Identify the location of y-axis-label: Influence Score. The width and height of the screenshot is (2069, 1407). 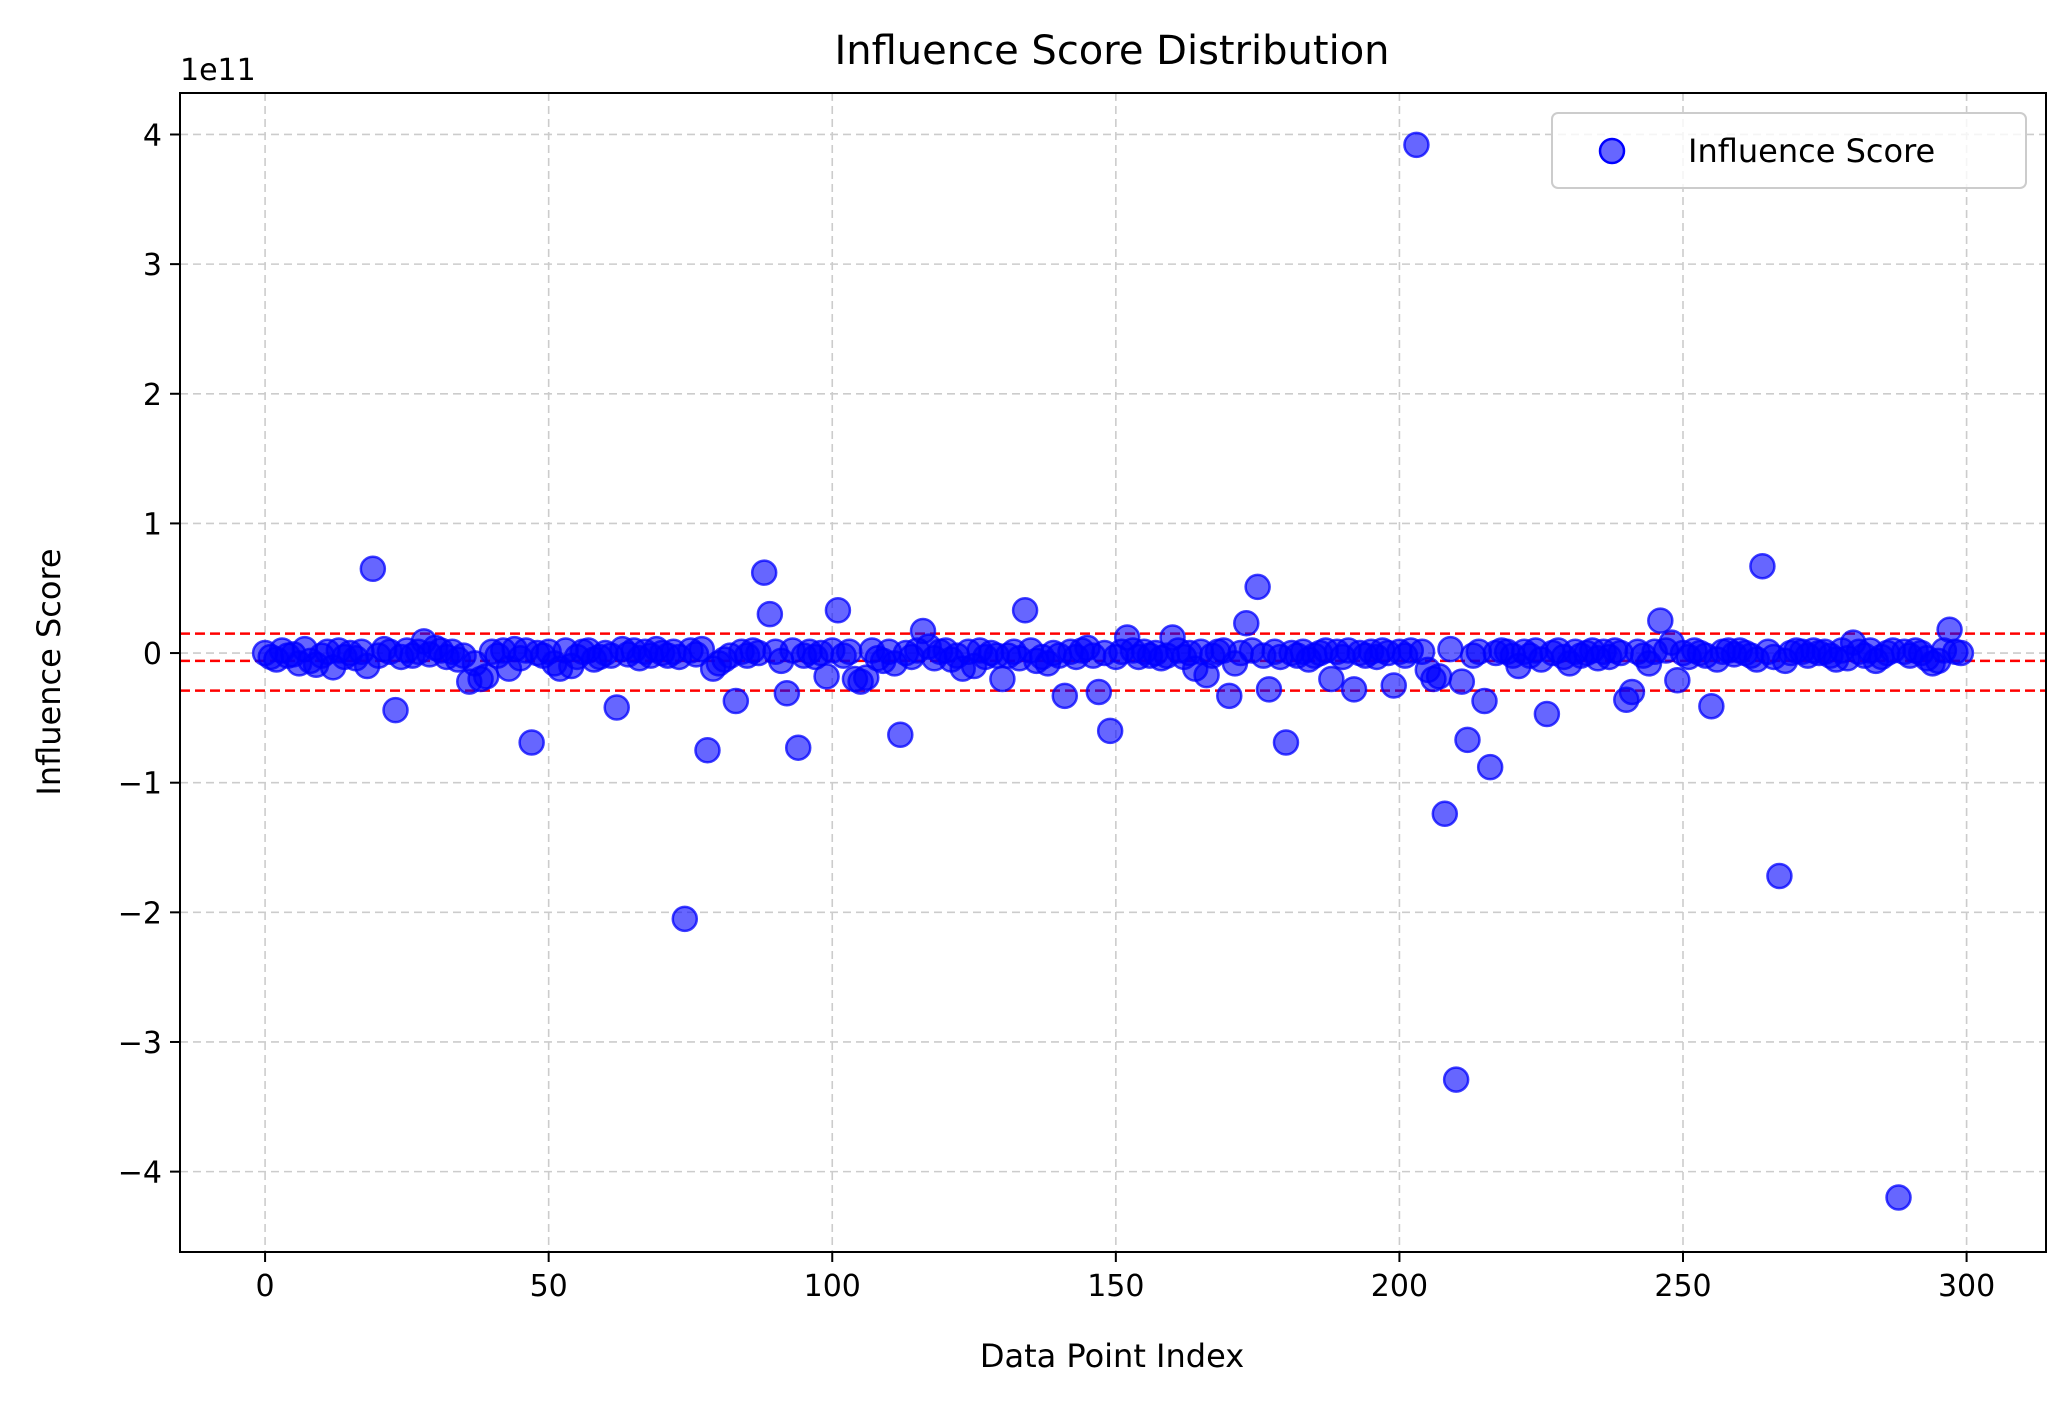
(49, 671).